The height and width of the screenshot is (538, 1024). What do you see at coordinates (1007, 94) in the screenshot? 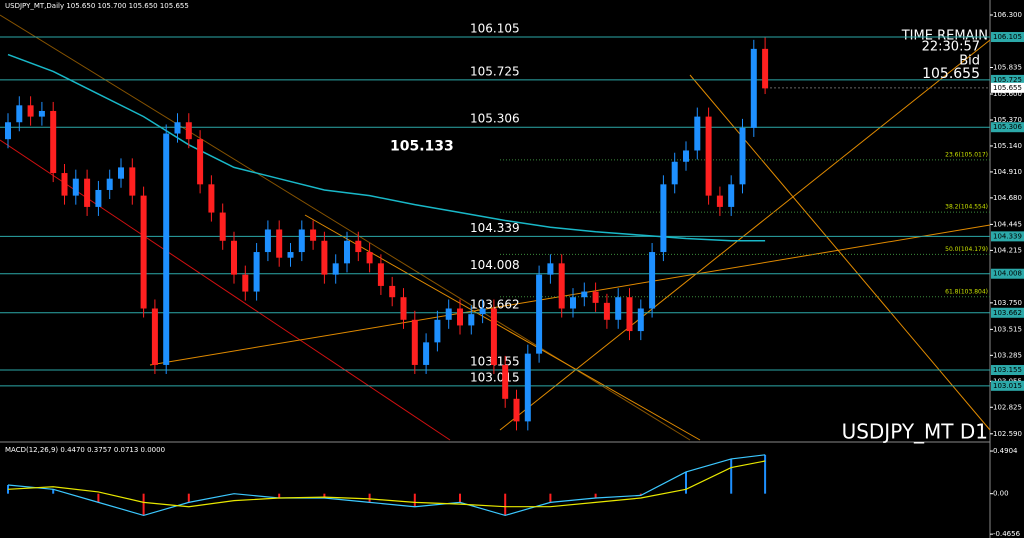
I see `price-label: 105.600` at bounding box center [1007, 94].